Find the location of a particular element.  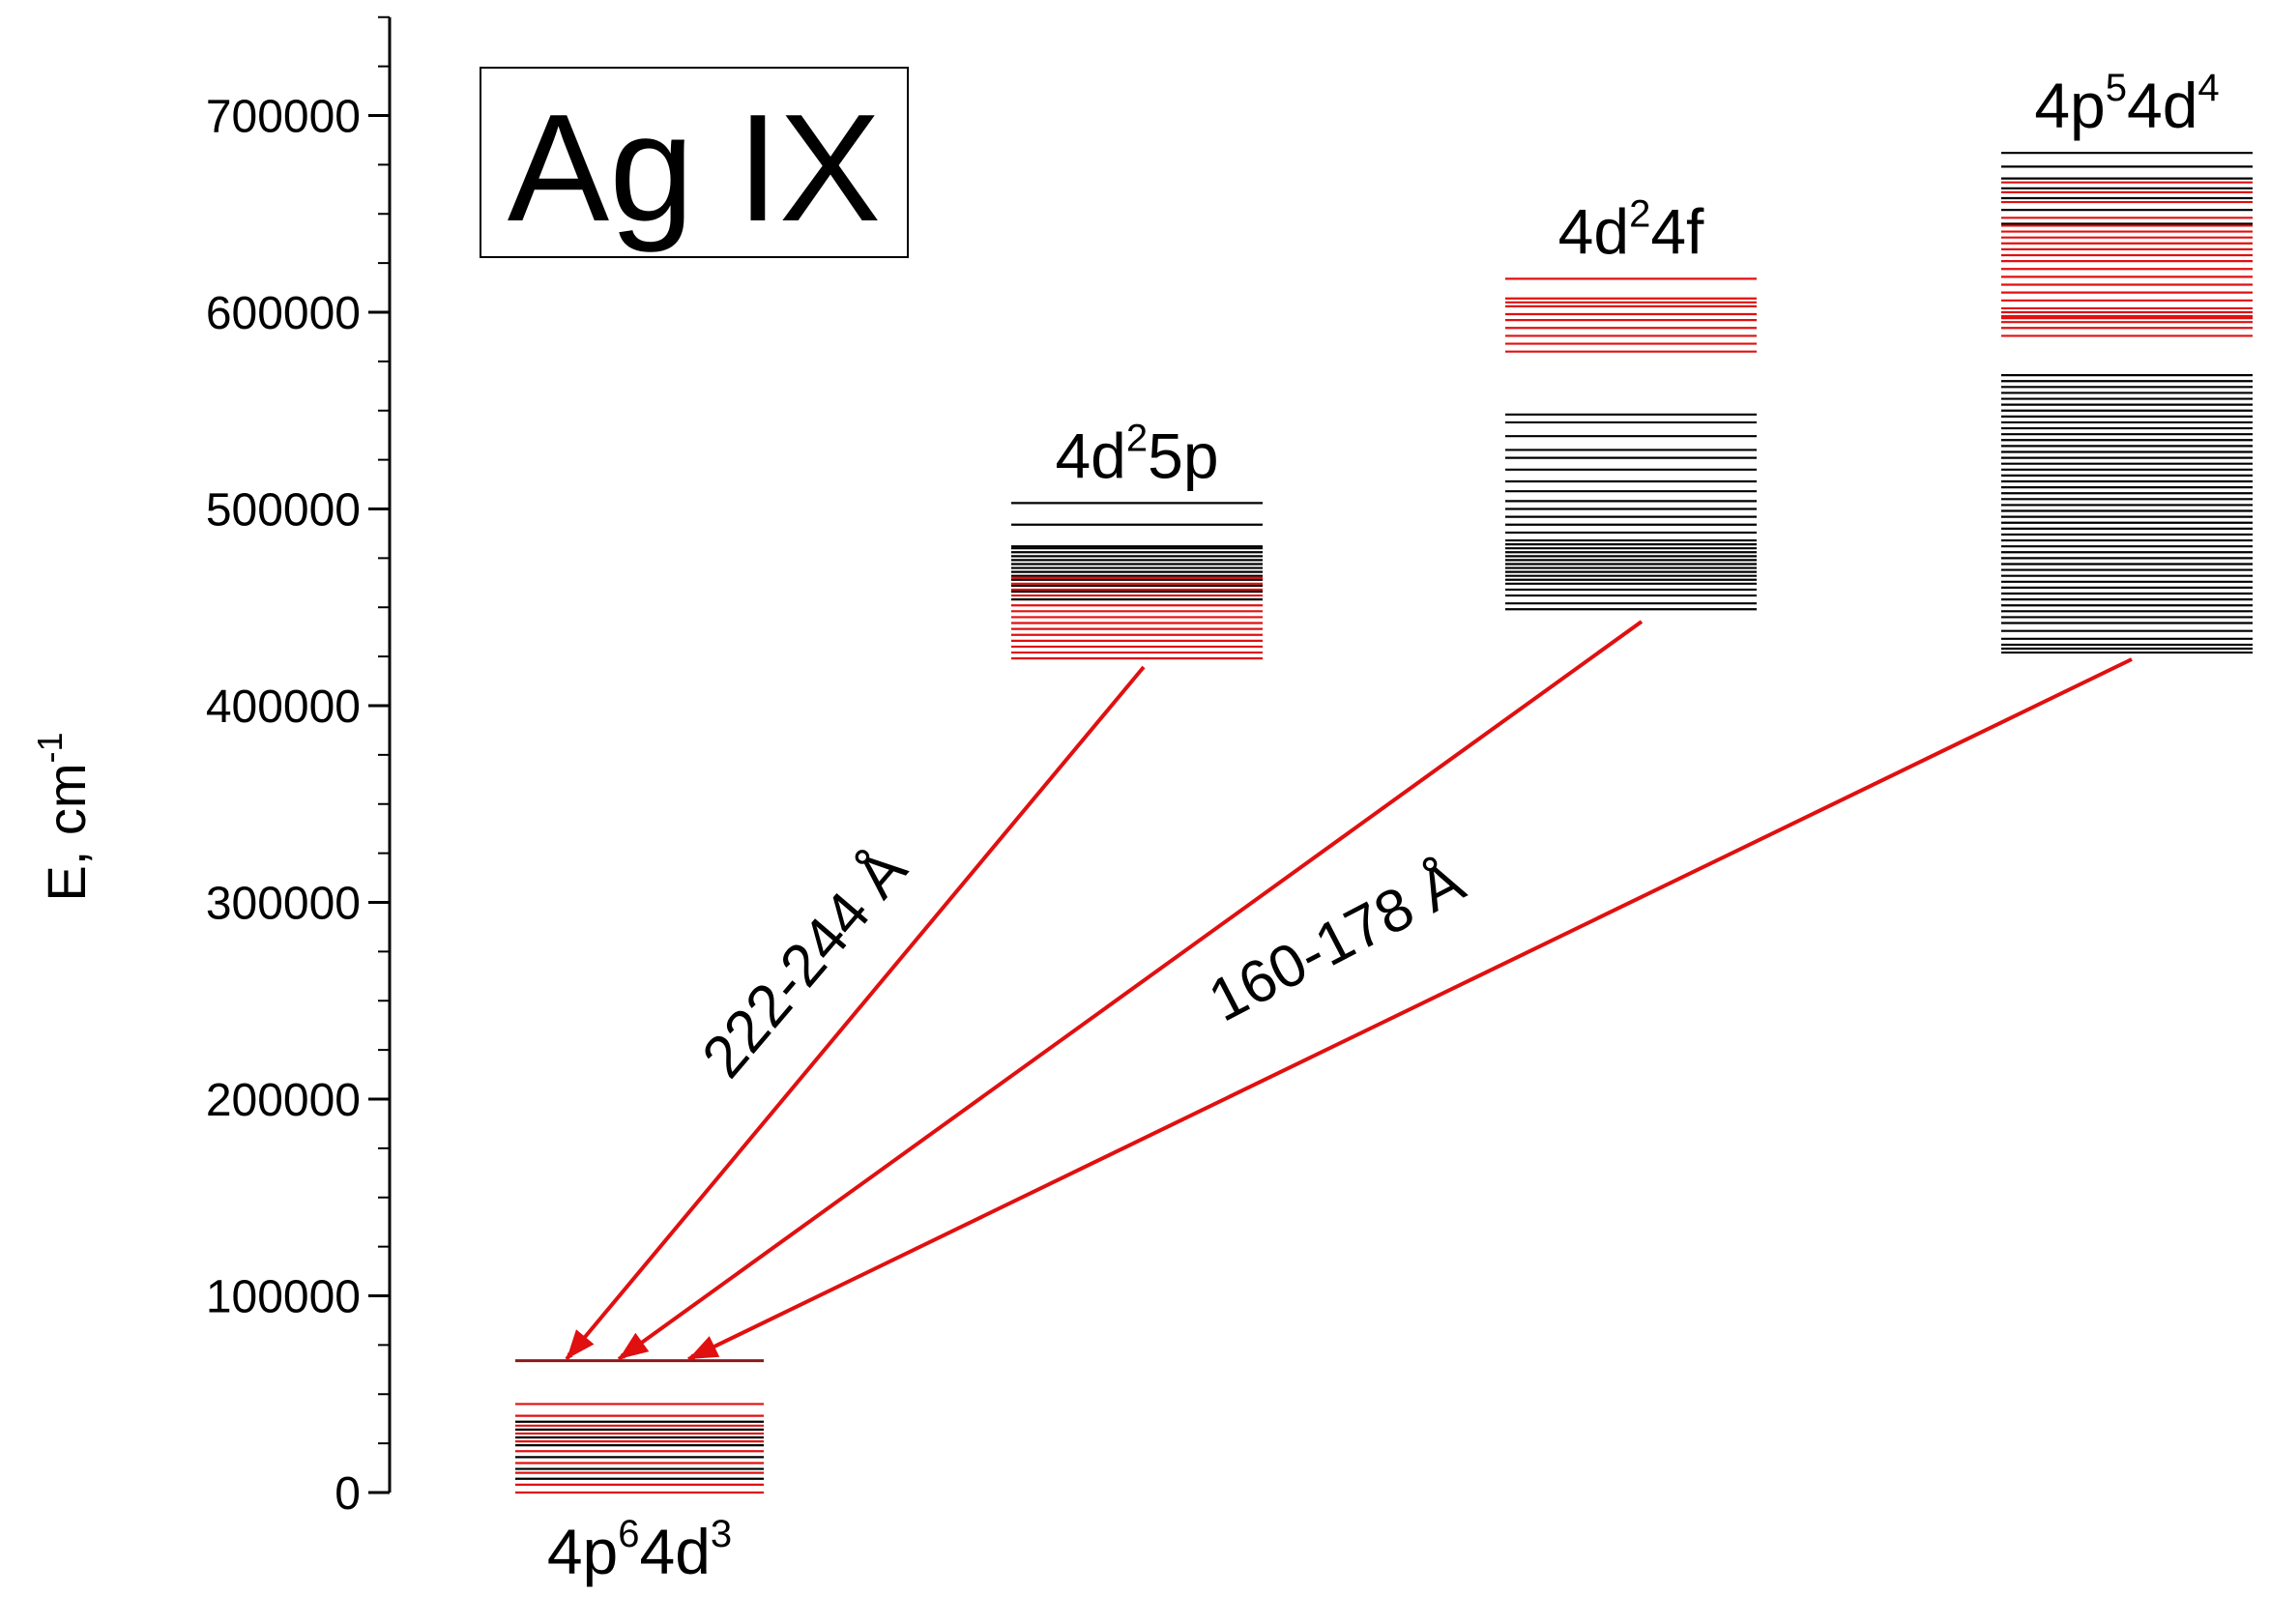

y-axis-title: E, cm-1 is located at coordinates (63, 816).